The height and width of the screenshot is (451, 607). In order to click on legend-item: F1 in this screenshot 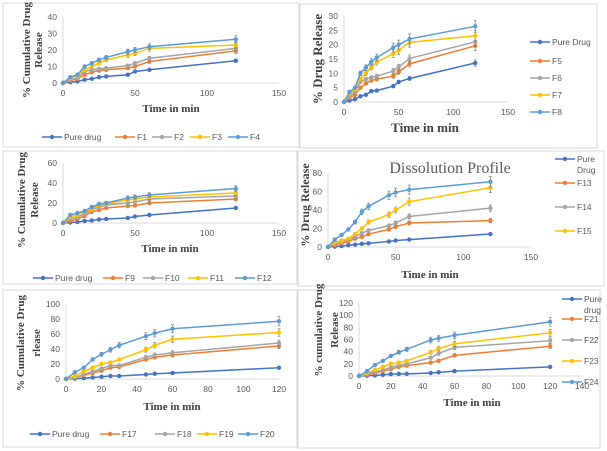, I will do `click(131, 137)`.